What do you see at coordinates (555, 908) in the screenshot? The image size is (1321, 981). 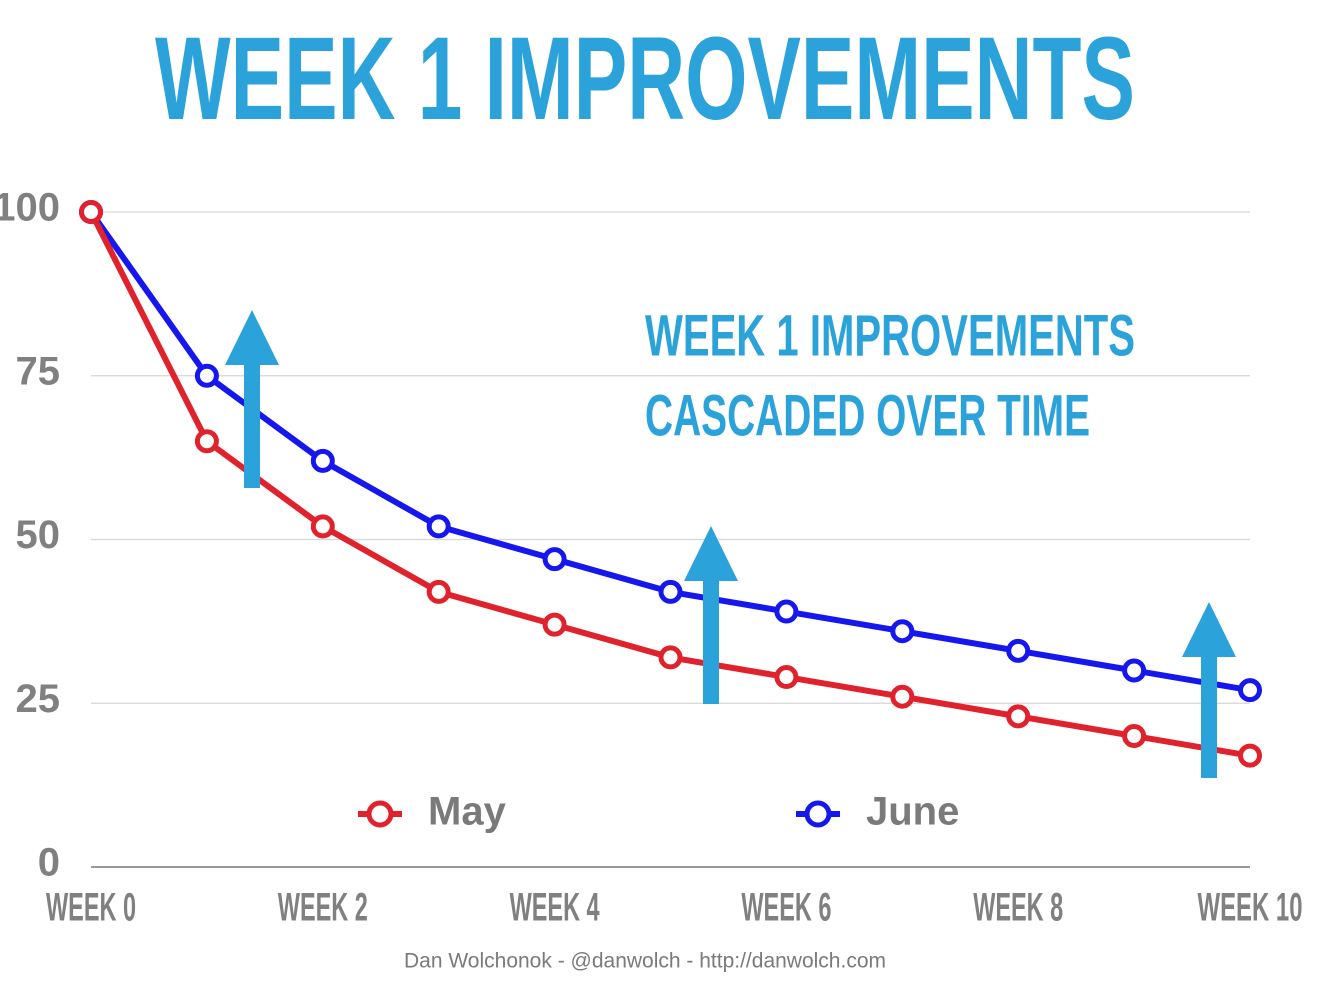 I see `x-tick-label: WEEK 4` at bounding box center [555, 908].